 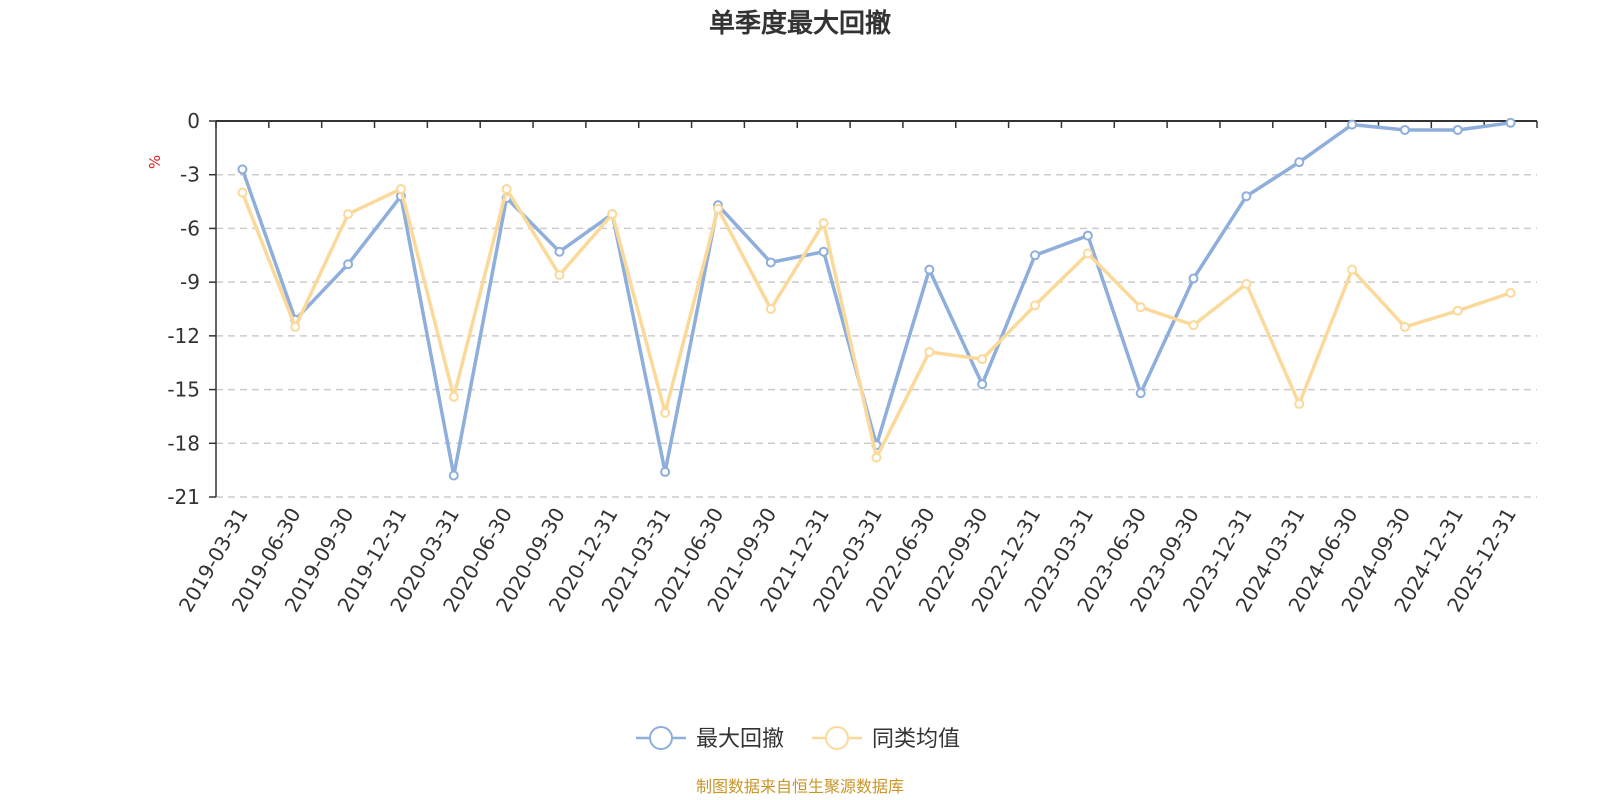 What do you see at coordinates (183, 497) in the screenshot?
I see `y-tick-label: -21` at bounding box center [183, 497].